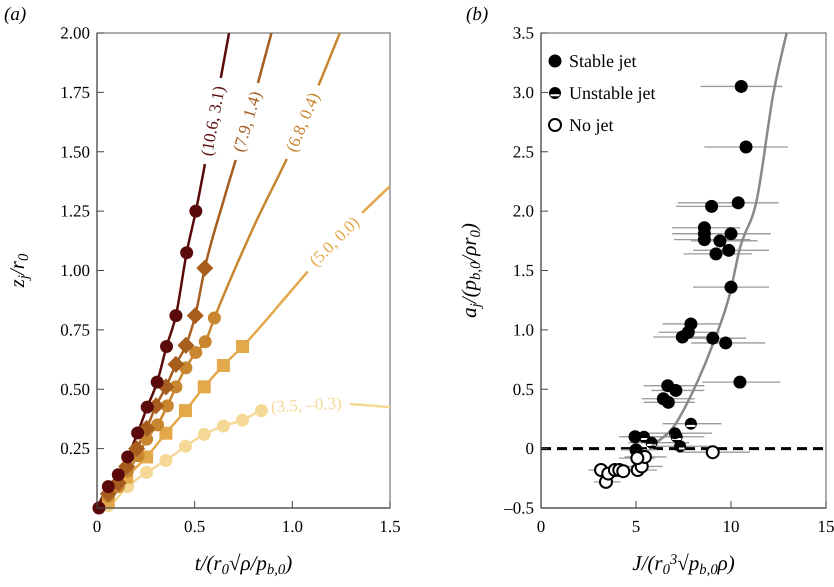 The image size is (834, 587). I want to click on y-tick-label: 1.75, so click(75, 92).